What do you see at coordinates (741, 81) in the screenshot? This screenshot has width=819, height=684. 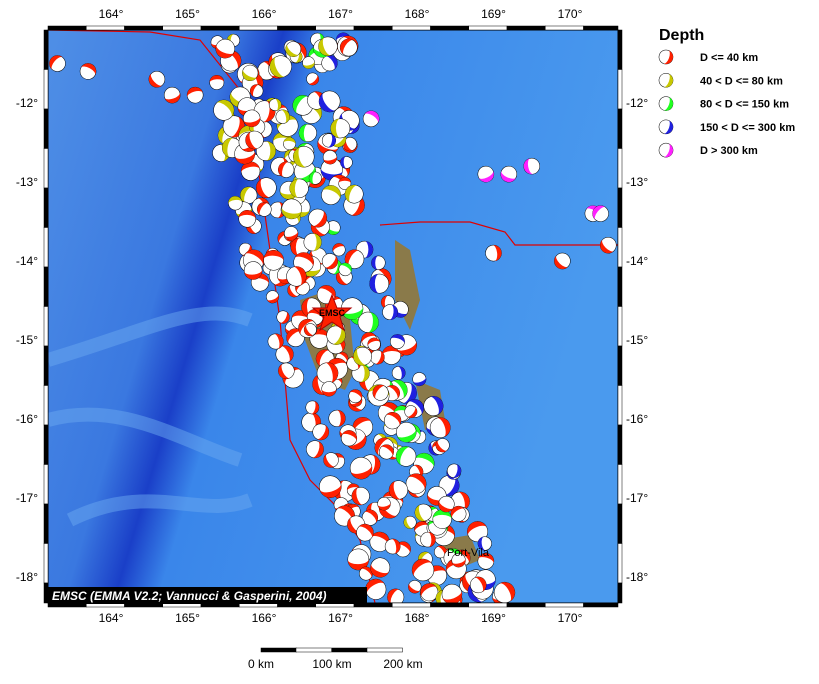 I see `legend-label: 40 < D <= 80 km` at bounding box center [741, 81].